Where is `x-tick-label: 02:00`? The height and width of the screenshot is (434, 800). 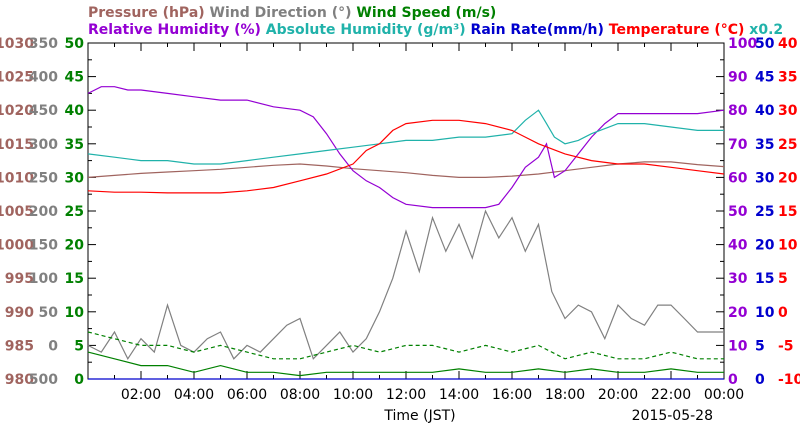
x-tick-label: 02:00 is located at coordinates (141, 395).